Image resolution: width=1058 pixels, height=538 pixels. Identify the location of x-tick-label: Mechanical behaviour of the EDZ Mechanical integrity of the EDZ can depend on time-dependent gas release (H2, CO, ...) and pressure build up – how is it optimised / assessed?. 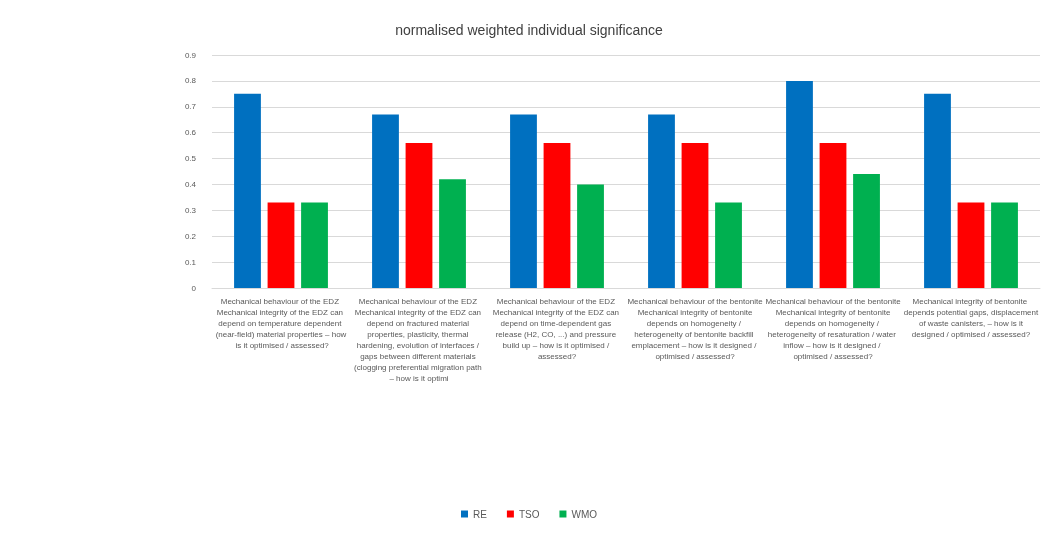
(557, 329).